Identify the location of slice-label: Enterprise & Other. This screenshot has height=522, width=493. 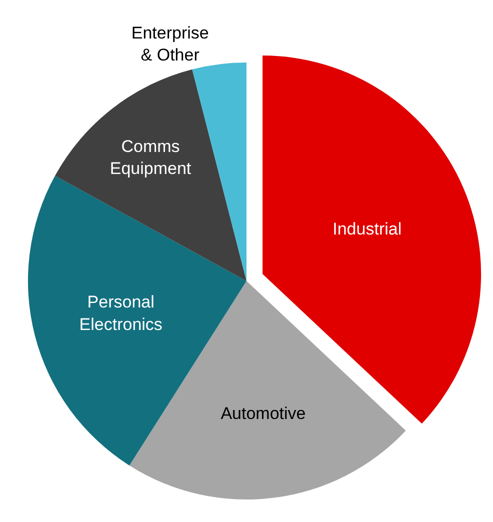
(170, 44).